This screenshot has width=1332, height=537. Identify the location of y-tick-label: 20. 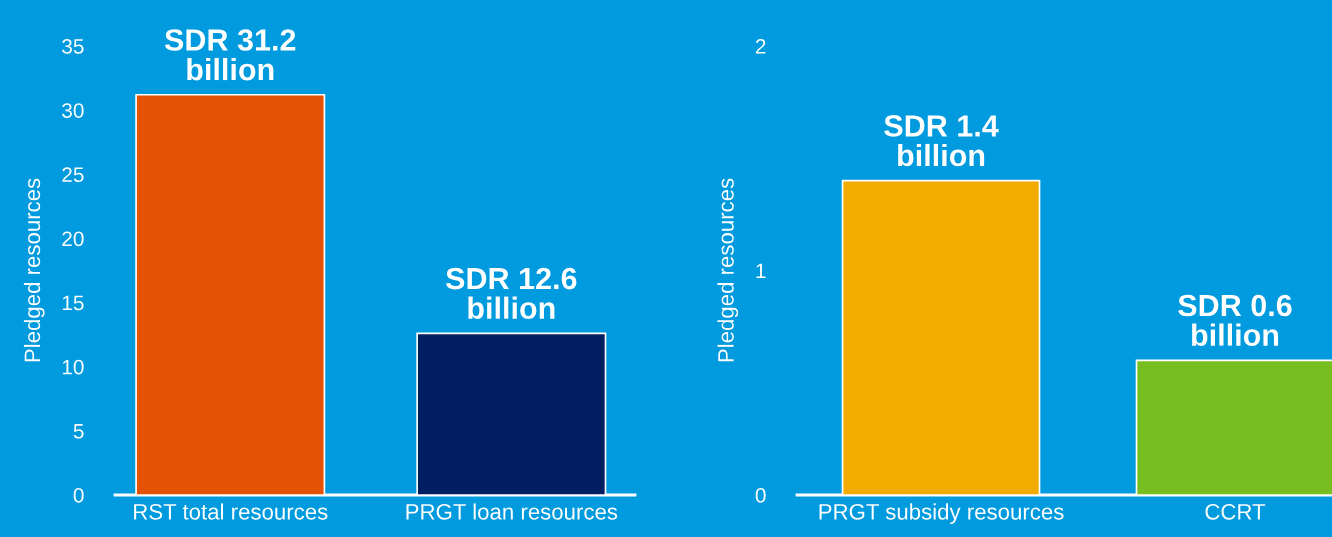
(73, 239).